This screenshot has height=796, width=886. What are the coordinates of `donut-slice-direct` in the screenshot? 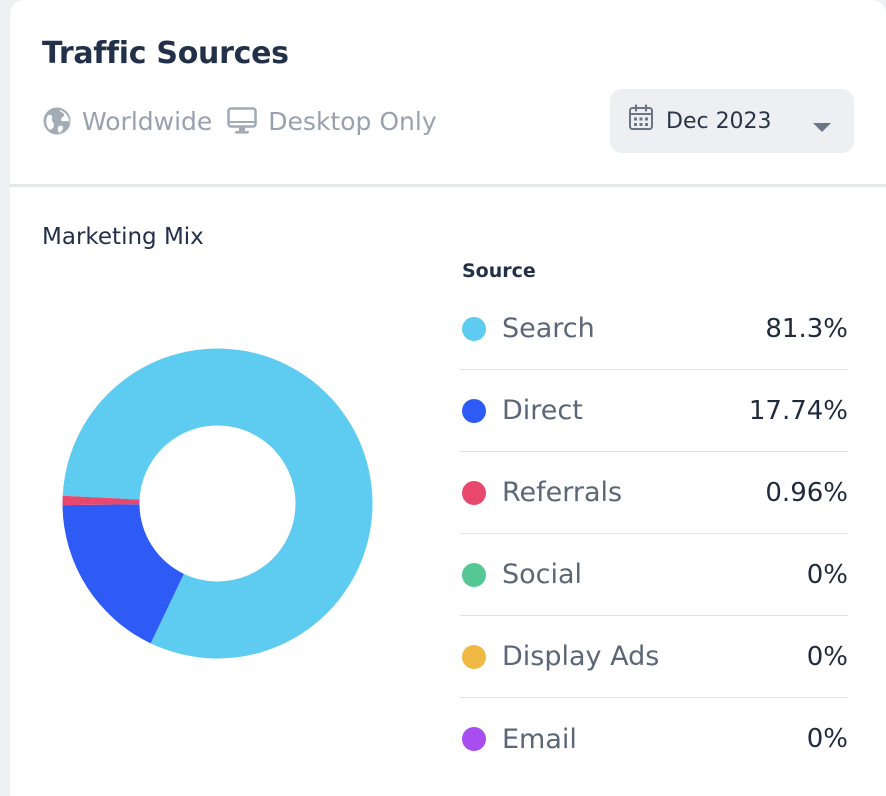 It's located at (123, 574).